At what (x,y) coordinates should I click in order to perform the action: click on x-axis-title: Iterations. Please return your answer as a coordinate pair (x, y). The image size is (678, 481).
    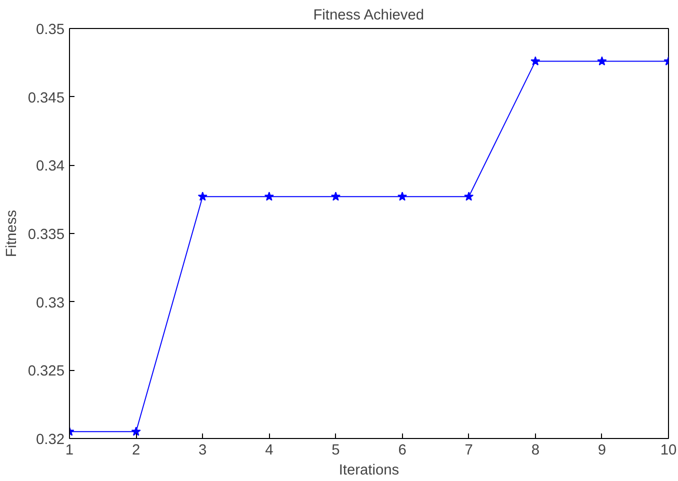
    Looking at the image, I should click on (369, 470).